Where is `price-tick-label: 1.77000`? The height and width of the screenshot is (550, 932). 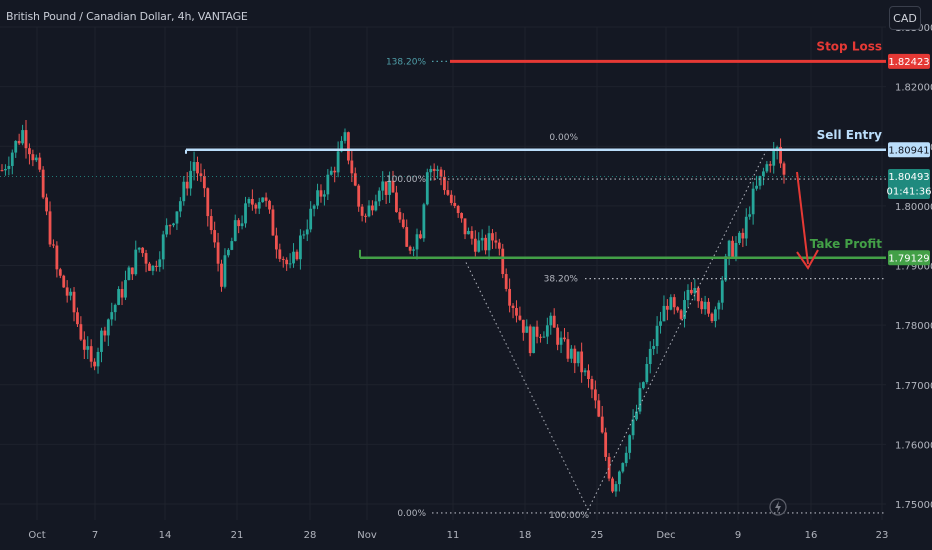 price-tick-label: 1.77000 is located at coordinates (913, 386).